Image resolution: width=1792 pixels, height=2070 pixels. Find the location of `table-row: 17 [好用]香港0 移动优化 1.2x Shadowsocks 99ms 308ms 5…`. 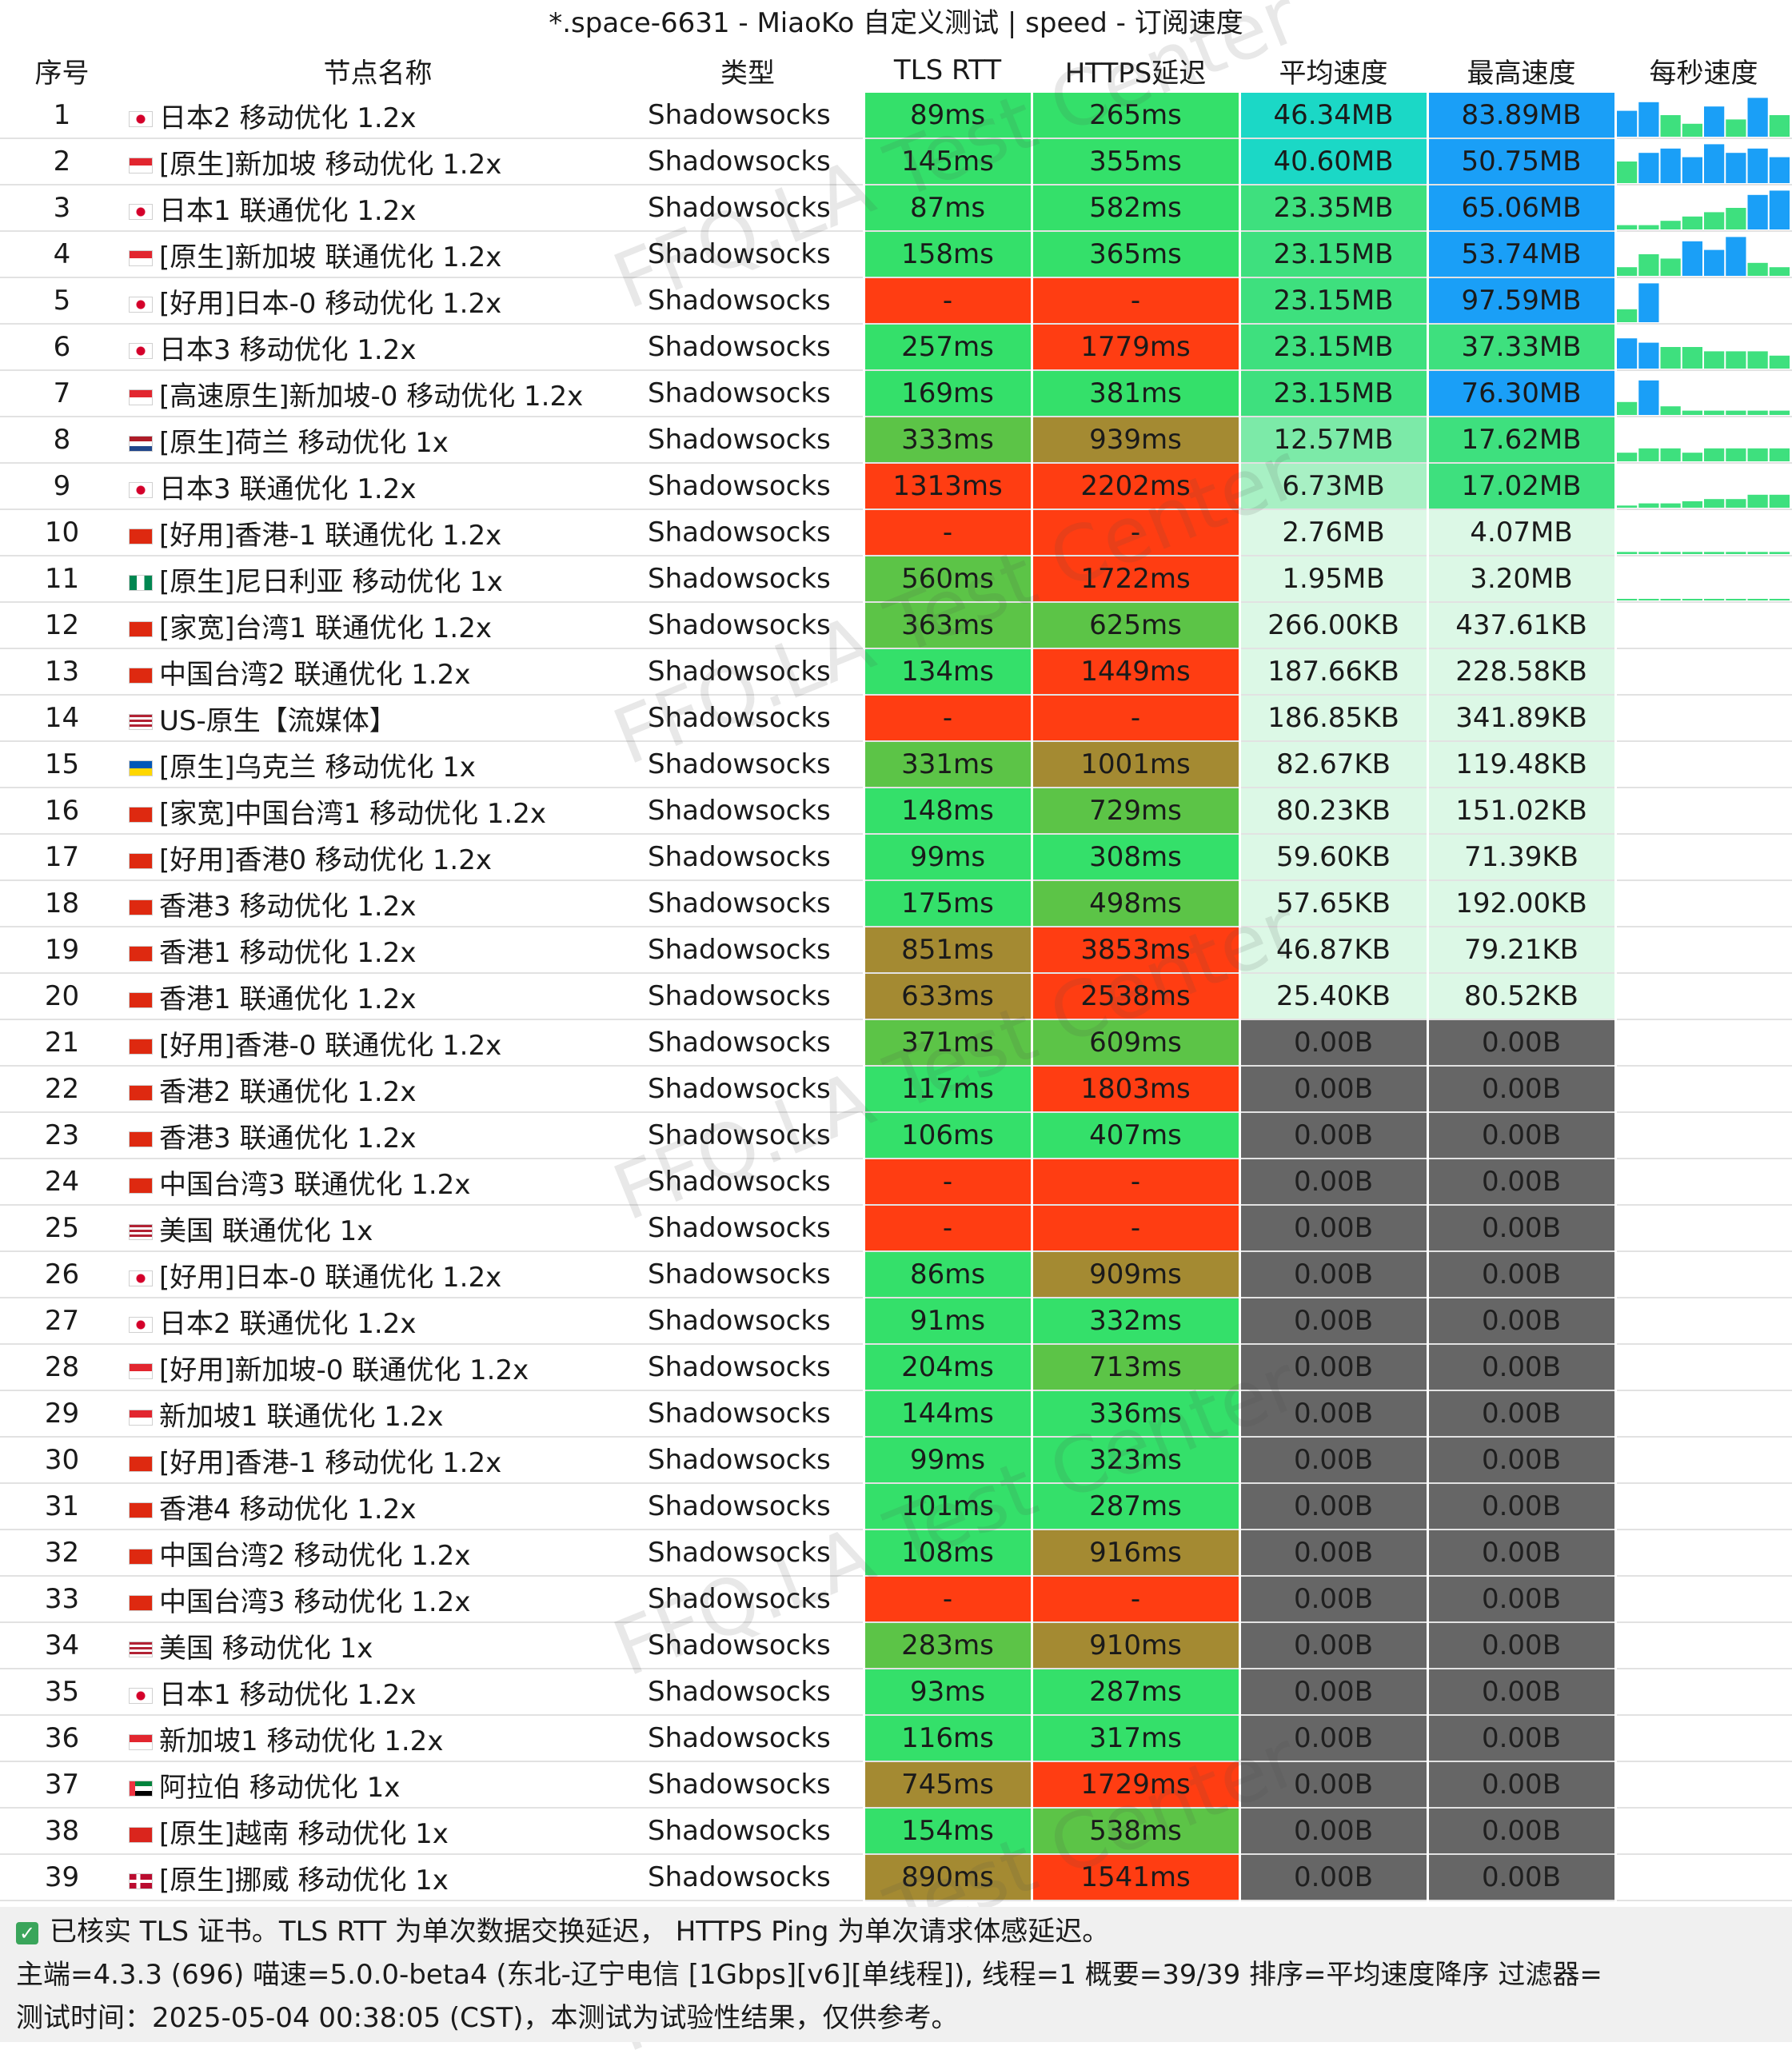

table-row: 17 [好用]香港0 移动优化 1.2x Shadowsocks 99ms 308ms 5… is located at coordinates (896, 858).